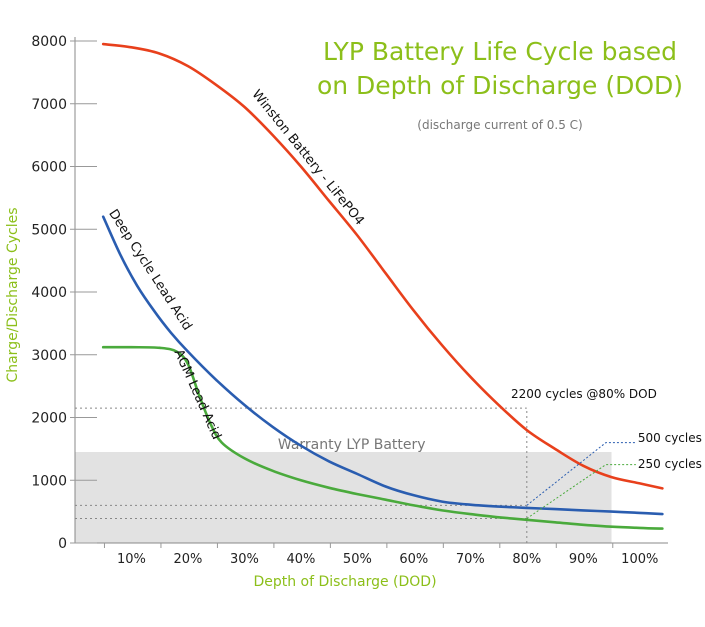  I want to click on annotation-label-0: 500 cycles, so click(670, 438).